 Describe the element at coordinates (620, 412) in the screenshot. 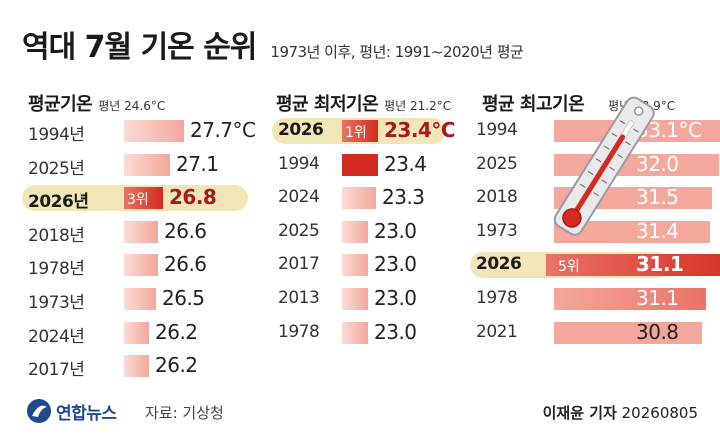

I see `credit: 이재윤 기자 20260805` at that location.